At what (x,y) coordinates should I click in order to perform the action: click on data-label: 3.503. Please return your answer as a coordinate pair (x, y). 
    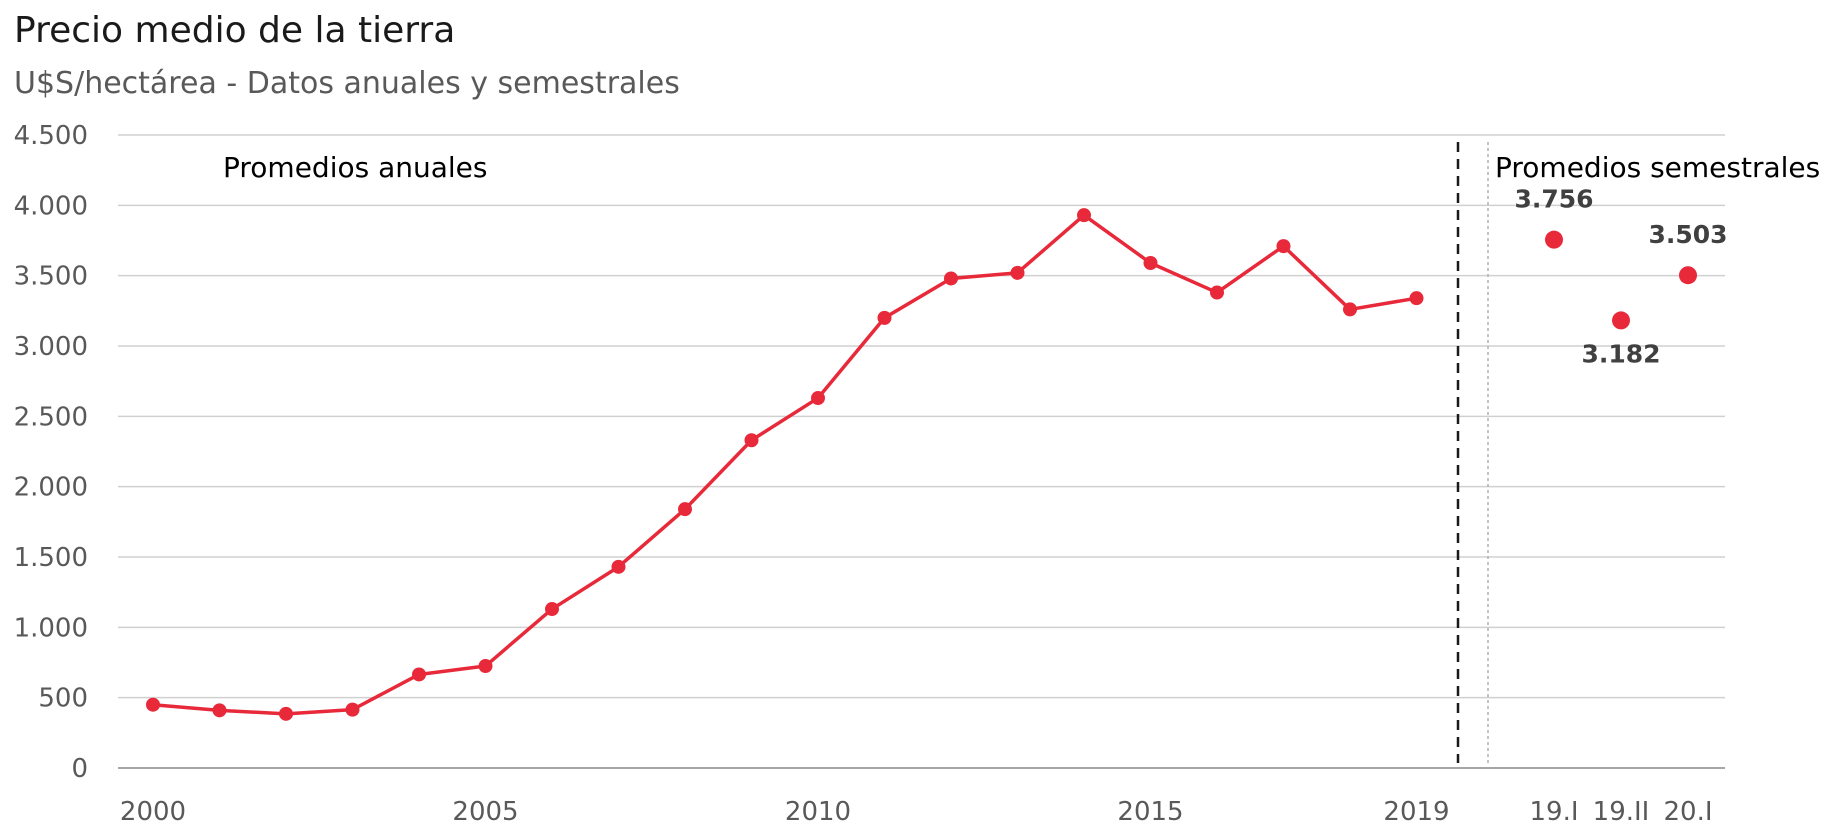
    Looking at the image, I should click on (1687, 234).